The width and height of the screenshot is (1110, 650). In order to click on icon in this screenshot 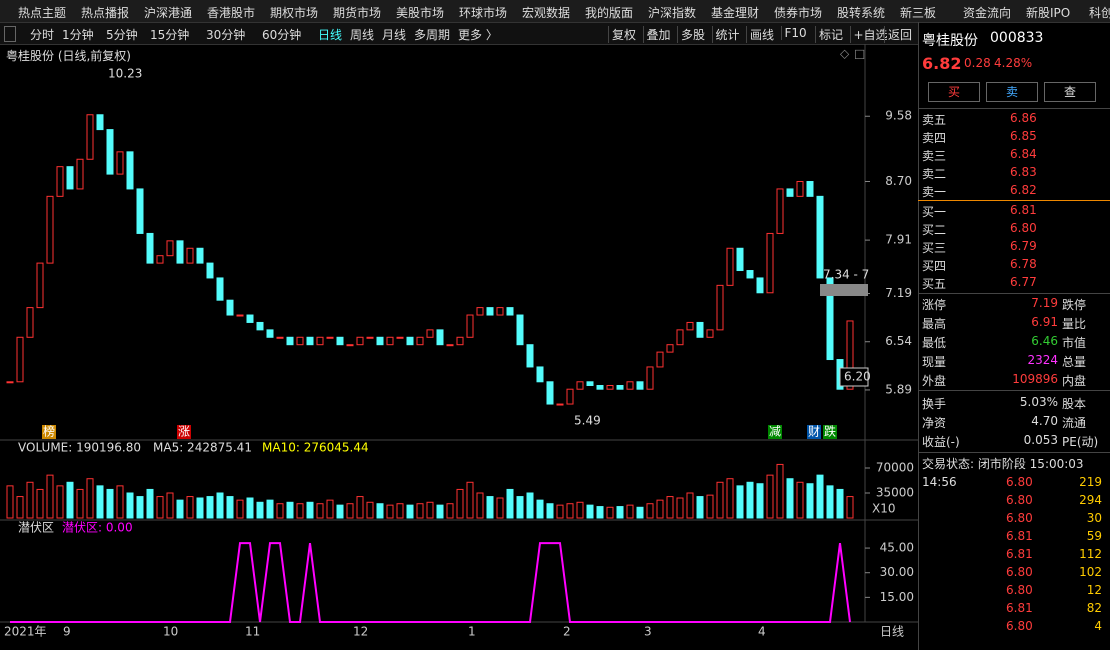, I will do `click(10, 34)`.